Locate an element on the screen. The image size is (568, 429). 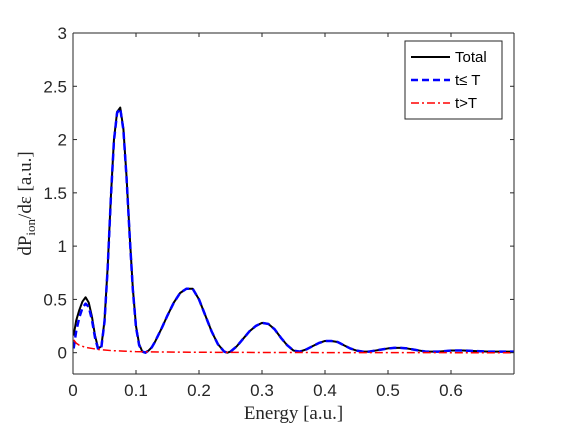
y-axis-label: dPion/dε [a.u.] is located at coordinates (26, 203).